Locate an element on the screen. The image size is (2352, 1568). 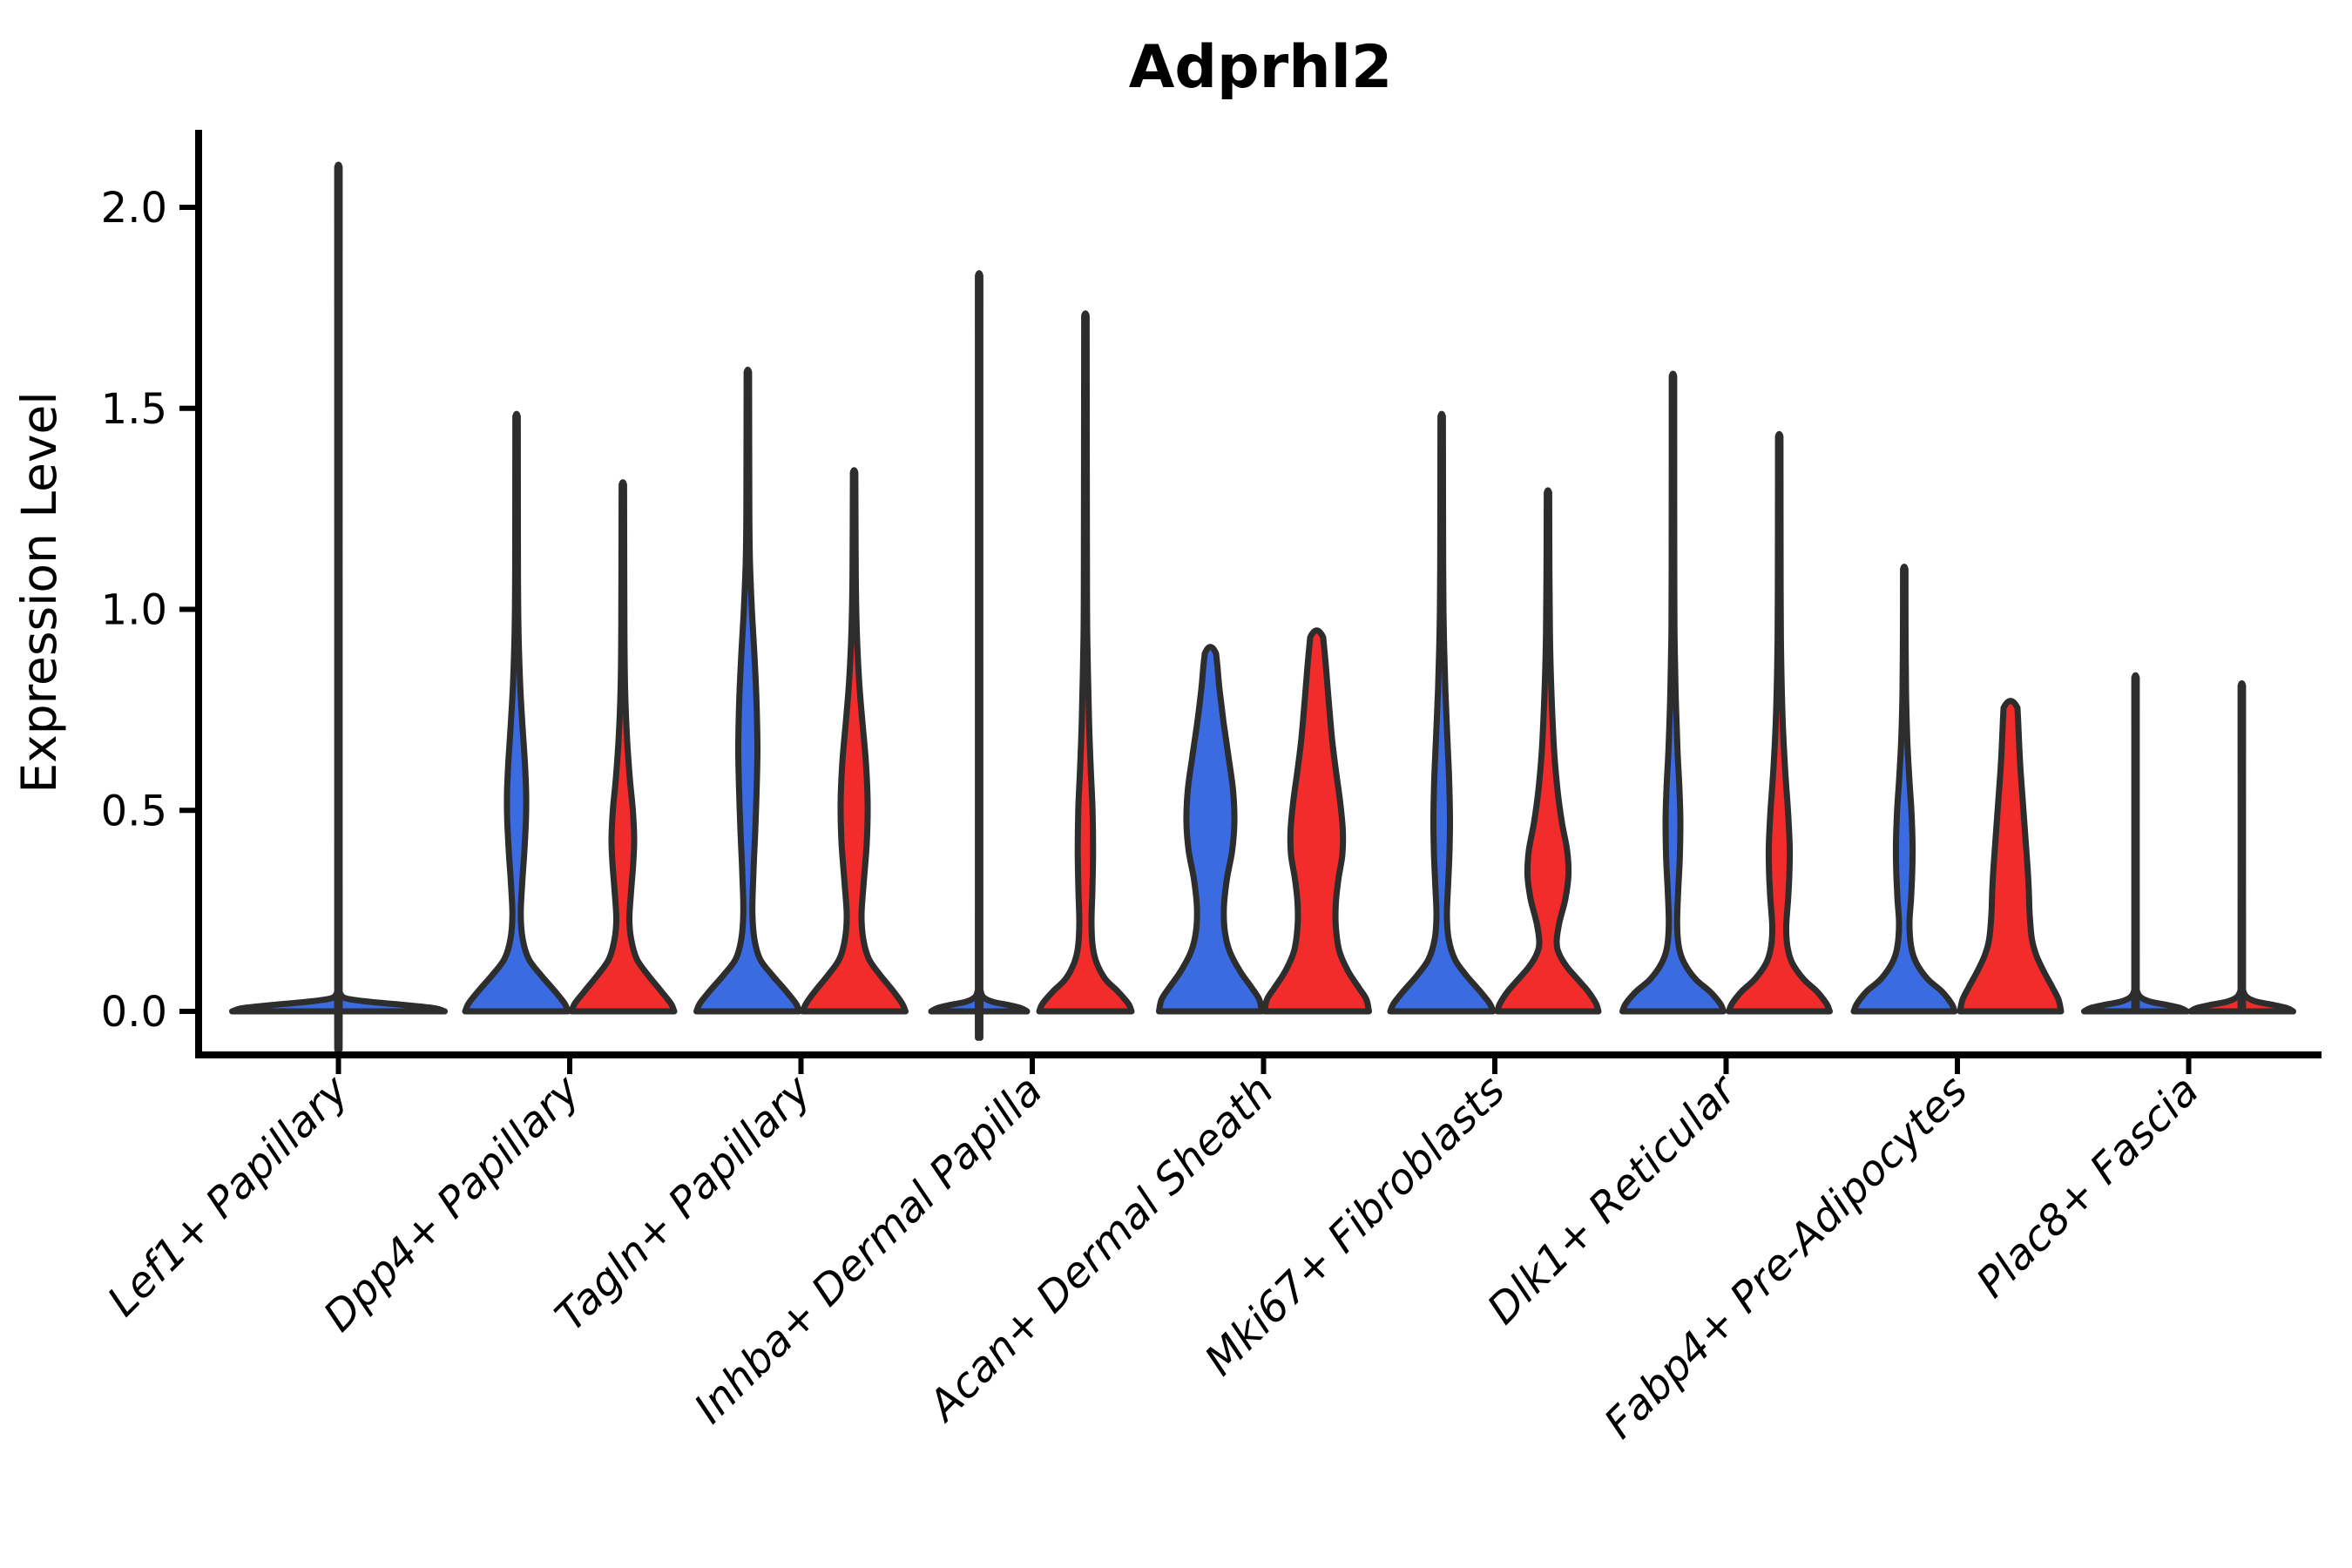
violin-acan-dermal-sheath-blue is located at coordinates (1211, 830).